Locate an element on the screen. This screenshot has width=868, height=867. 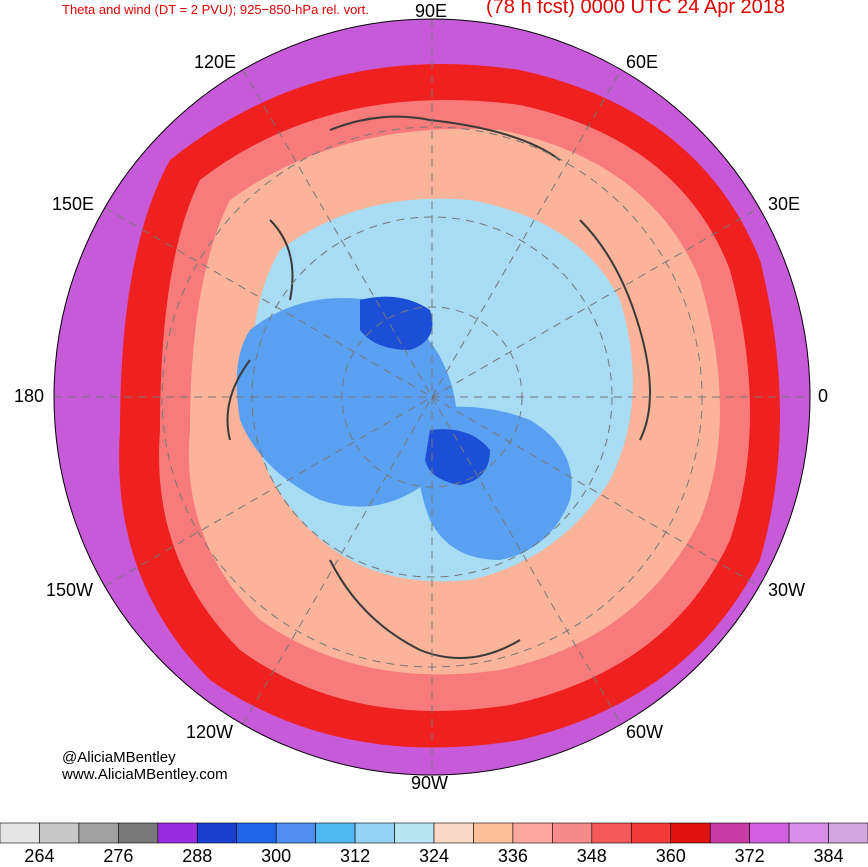
lon-label-120w: 120W is located at coordinates (210, 732).